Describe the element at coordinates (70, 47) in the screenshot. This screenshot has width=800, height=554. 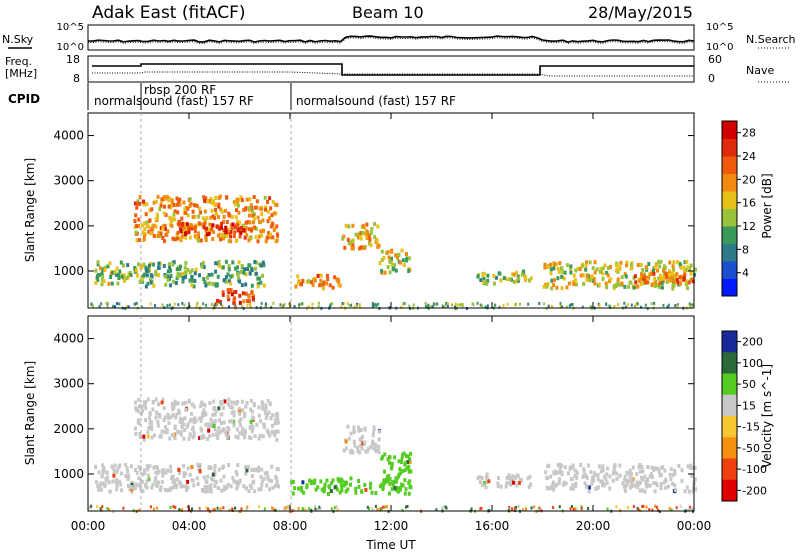
I see `sky-tick-bottom: 10^0` at that location.